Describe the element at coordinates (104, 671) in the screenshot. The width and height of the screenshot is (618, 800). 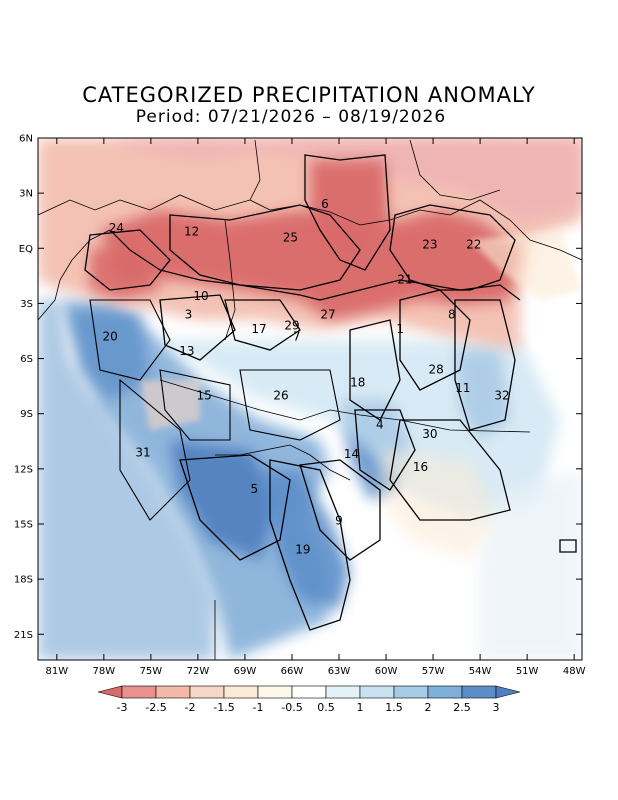
I see `lon-tick-label: 78W` at that location.